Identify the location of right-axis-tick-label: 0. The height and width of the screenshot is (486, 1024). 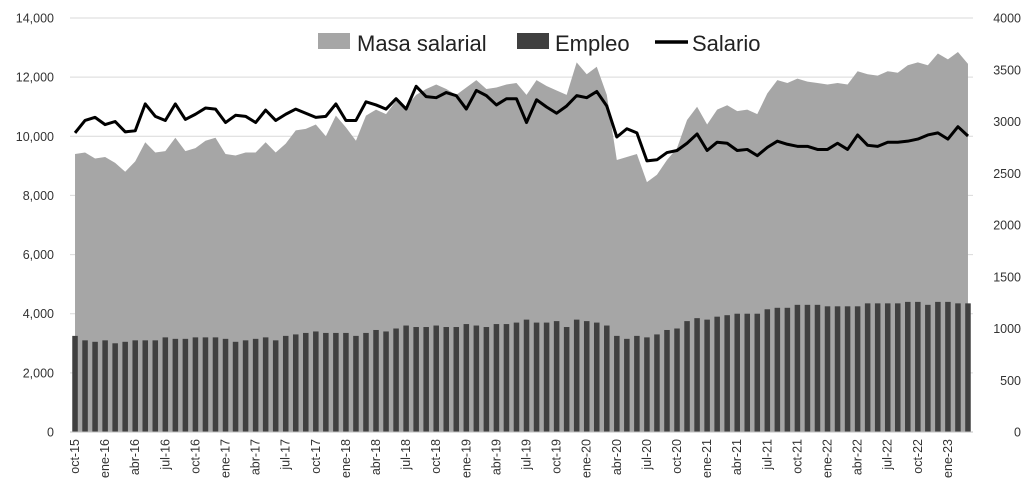
(1017, 433).